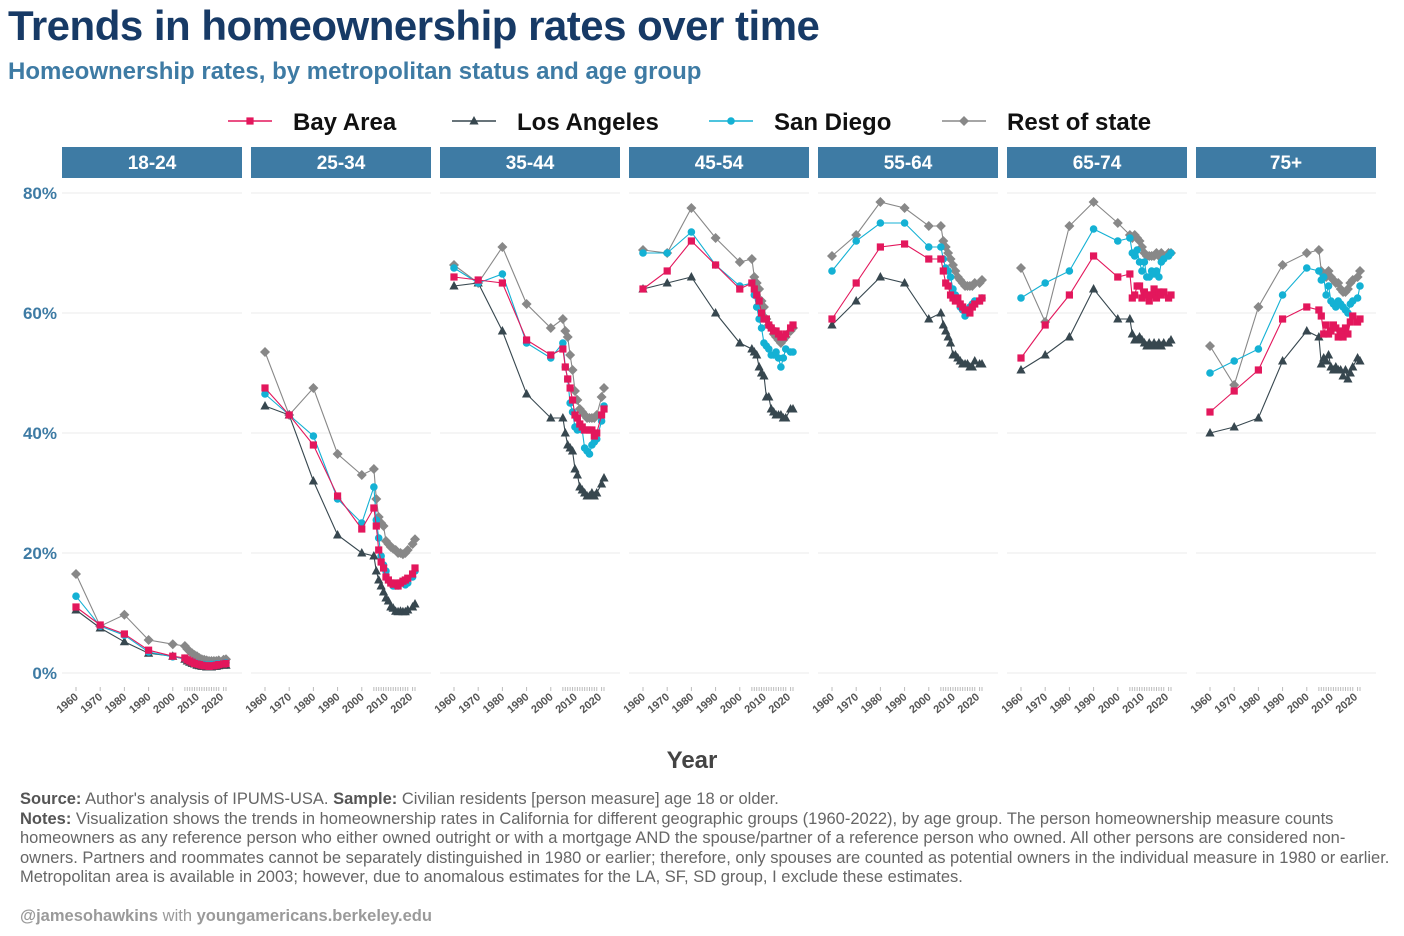 Image resolution: width=1404 pixels, height=936 pixels. What do you see at coordinates (329, 703) in the screenshot?
I see `x-tick-label: 1990` at bounding box center [329, 703].